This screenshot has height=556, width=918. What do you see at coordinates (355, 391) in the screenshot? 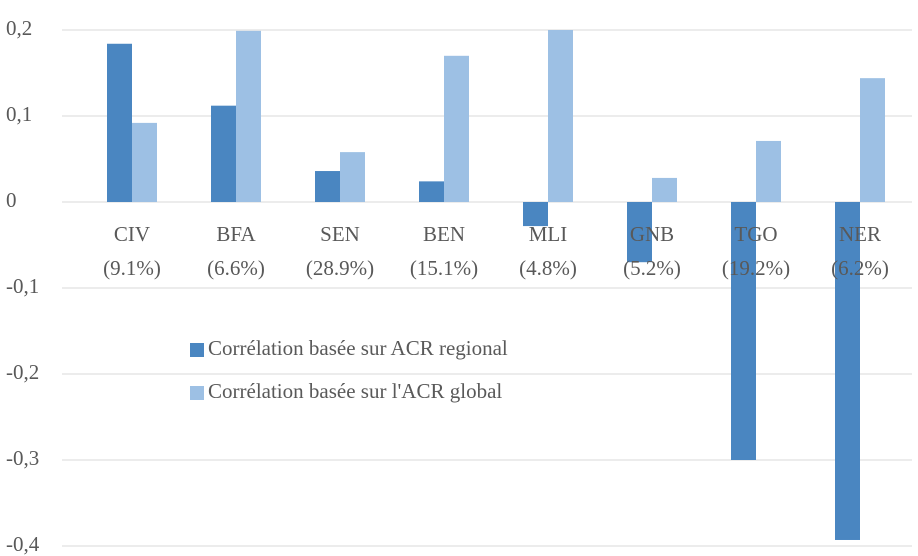
I see `legend-label: Corrélation basée sur l'ACR global` at bounding box center [355, 391].